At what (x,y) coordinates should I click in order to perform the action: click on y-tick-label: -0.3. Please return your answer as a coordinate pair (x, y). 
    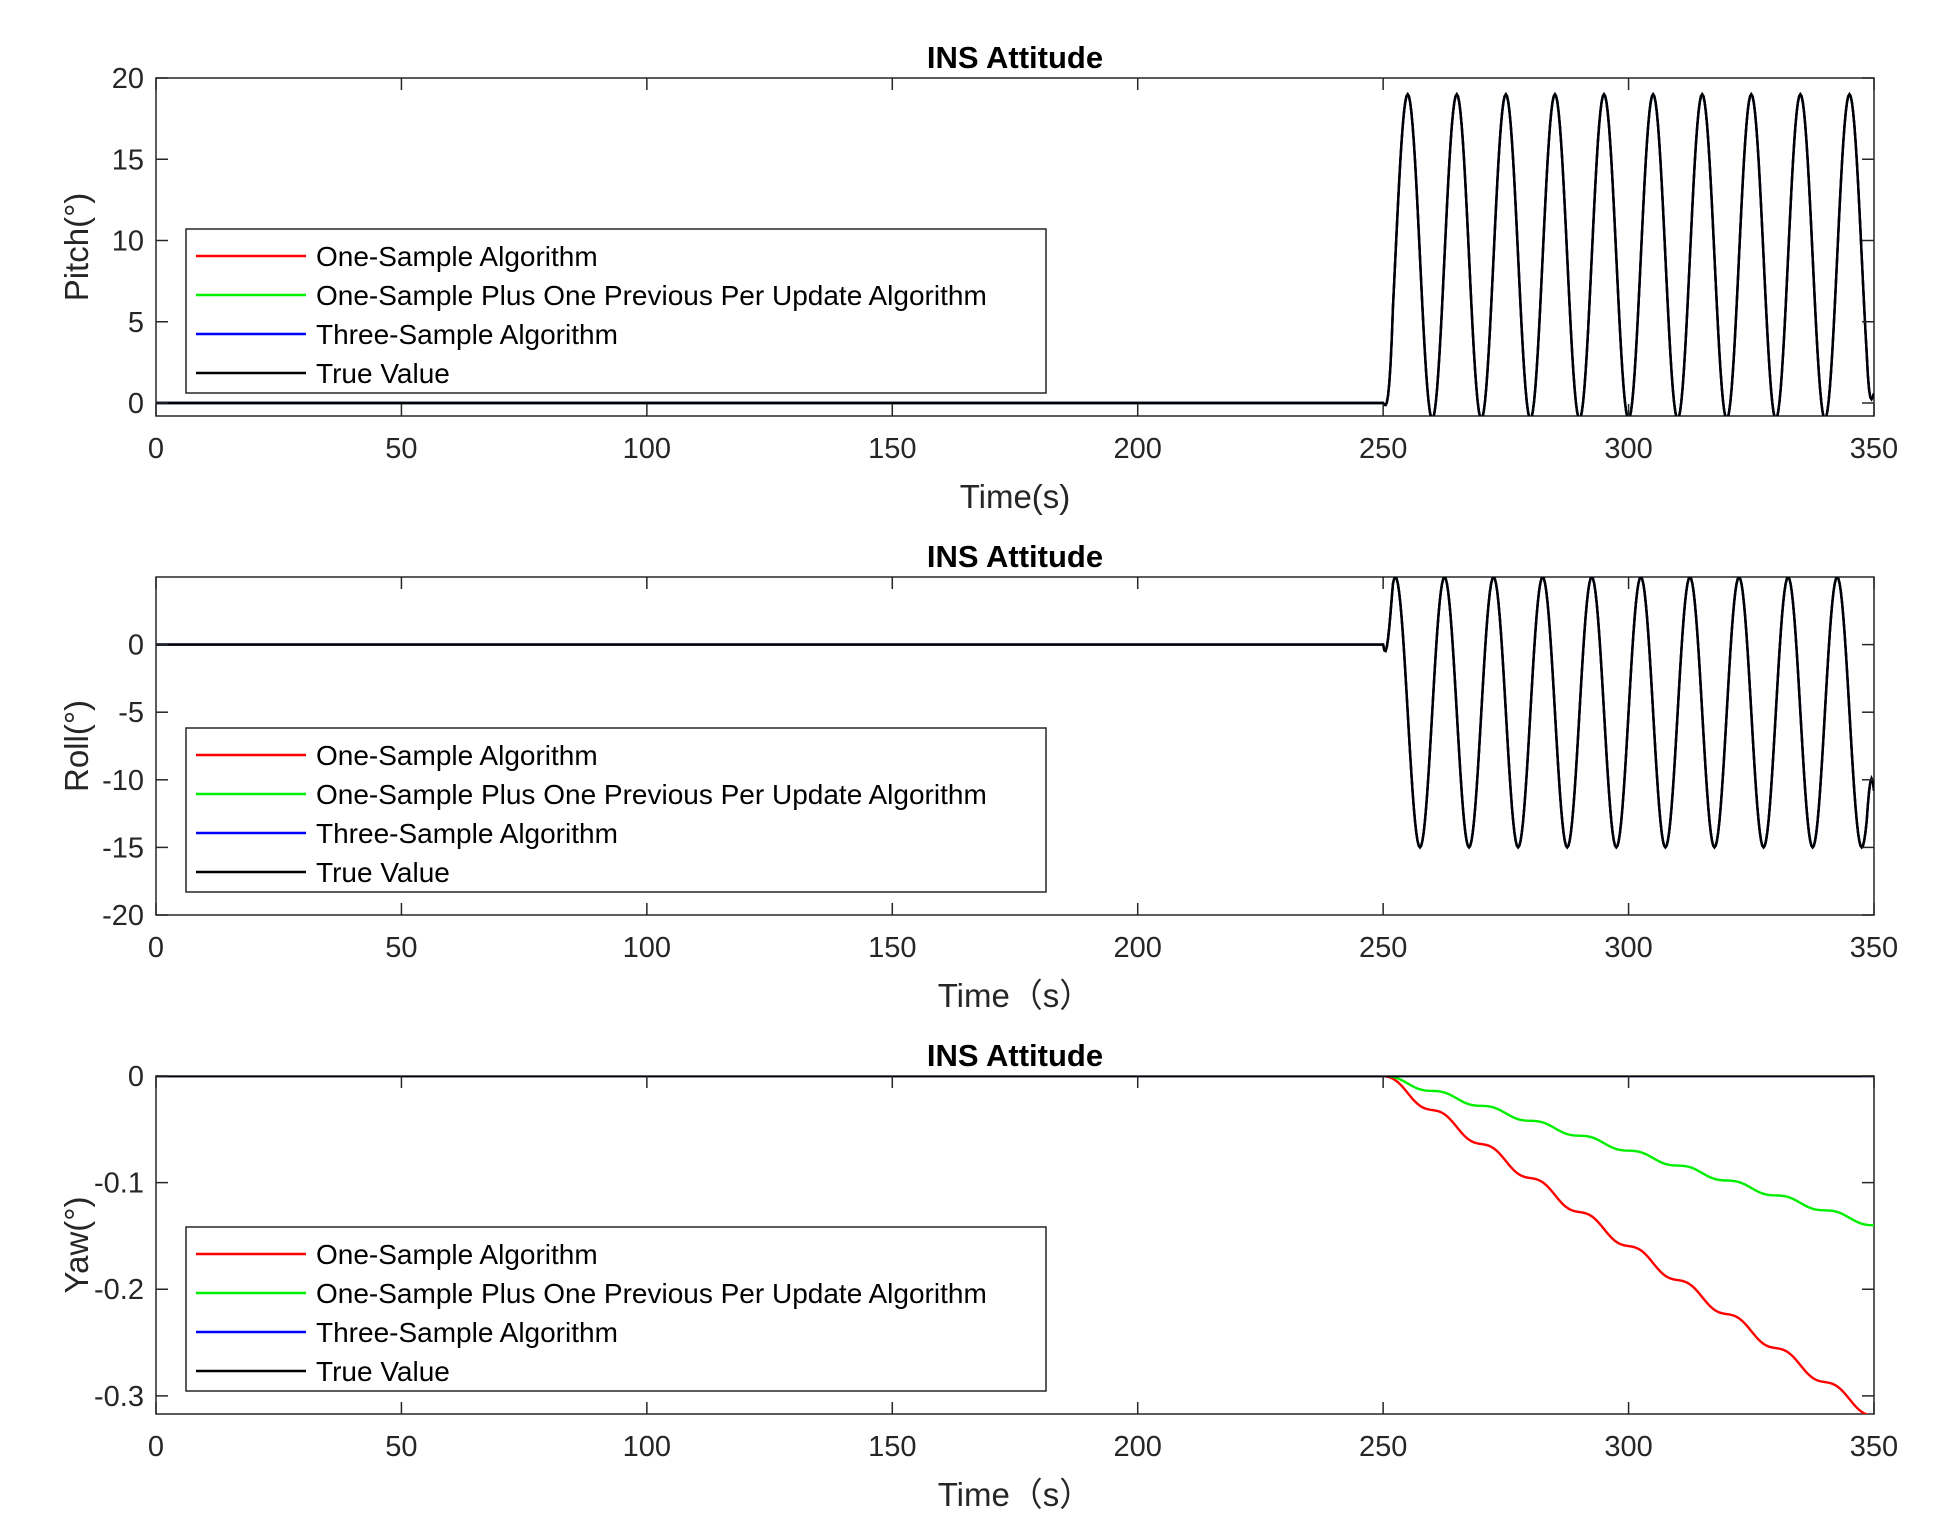
    Looking at the image, I should click on (119, 1397).